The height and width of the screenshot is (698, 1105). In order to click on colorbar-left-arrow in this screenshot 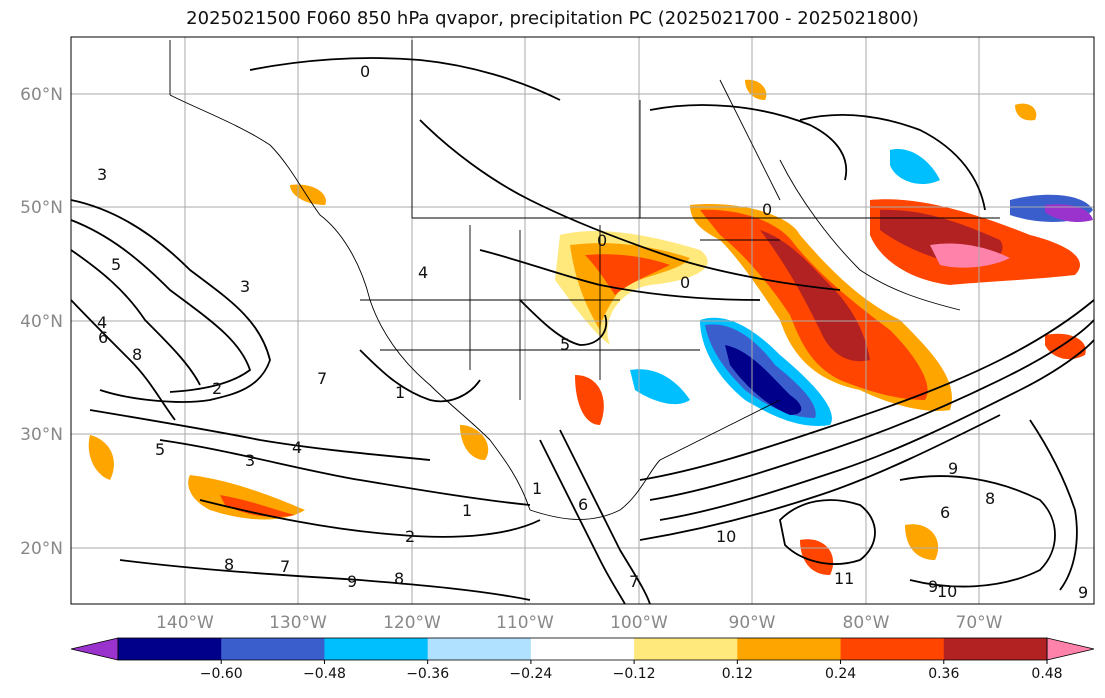, I will do `click(94, 649)`.